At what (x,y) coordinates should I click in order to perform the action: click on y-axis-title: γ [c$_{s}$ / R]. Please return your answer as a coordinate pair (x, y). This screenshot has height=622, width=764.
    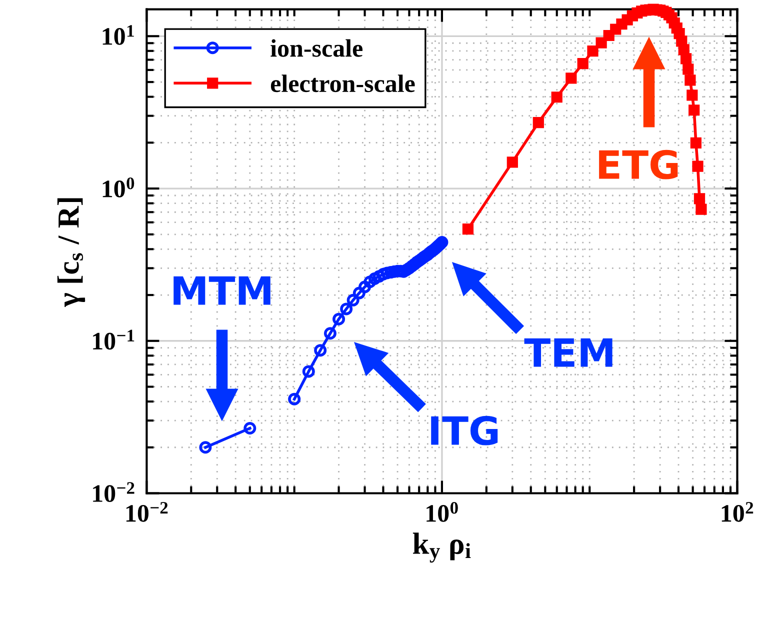
    Looking at the image, I should click on (71, 253).